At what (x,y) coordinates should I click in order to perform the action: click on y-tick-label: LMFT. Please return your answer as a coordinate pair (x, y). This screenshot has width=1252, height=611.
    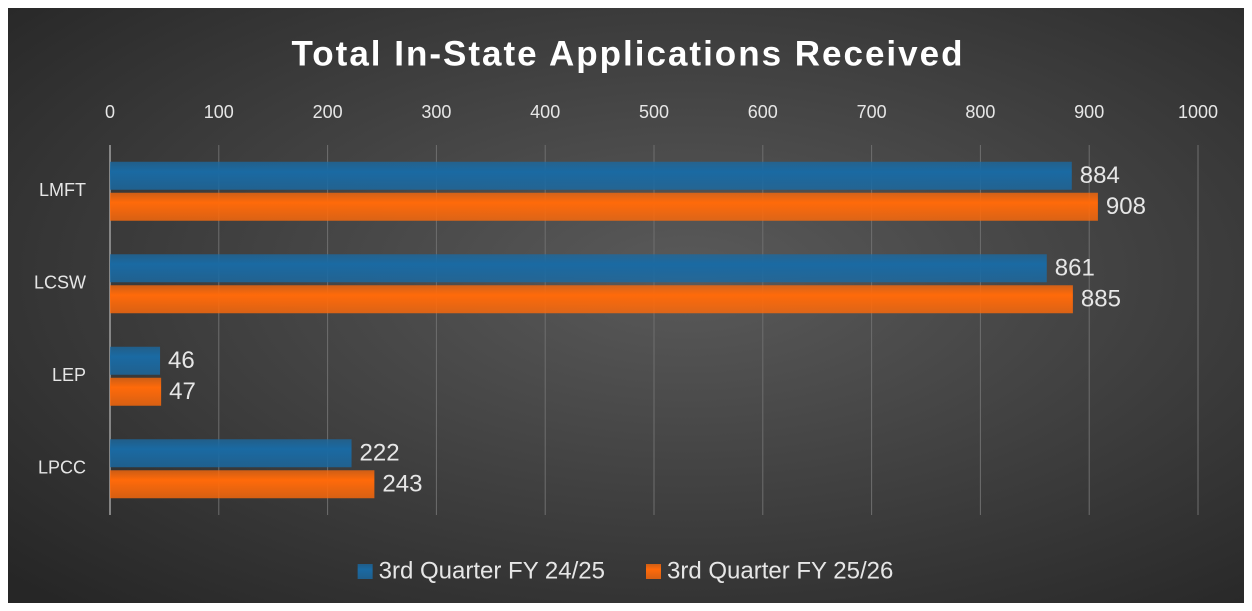
    Looking at the image, I should click on (62, 190).